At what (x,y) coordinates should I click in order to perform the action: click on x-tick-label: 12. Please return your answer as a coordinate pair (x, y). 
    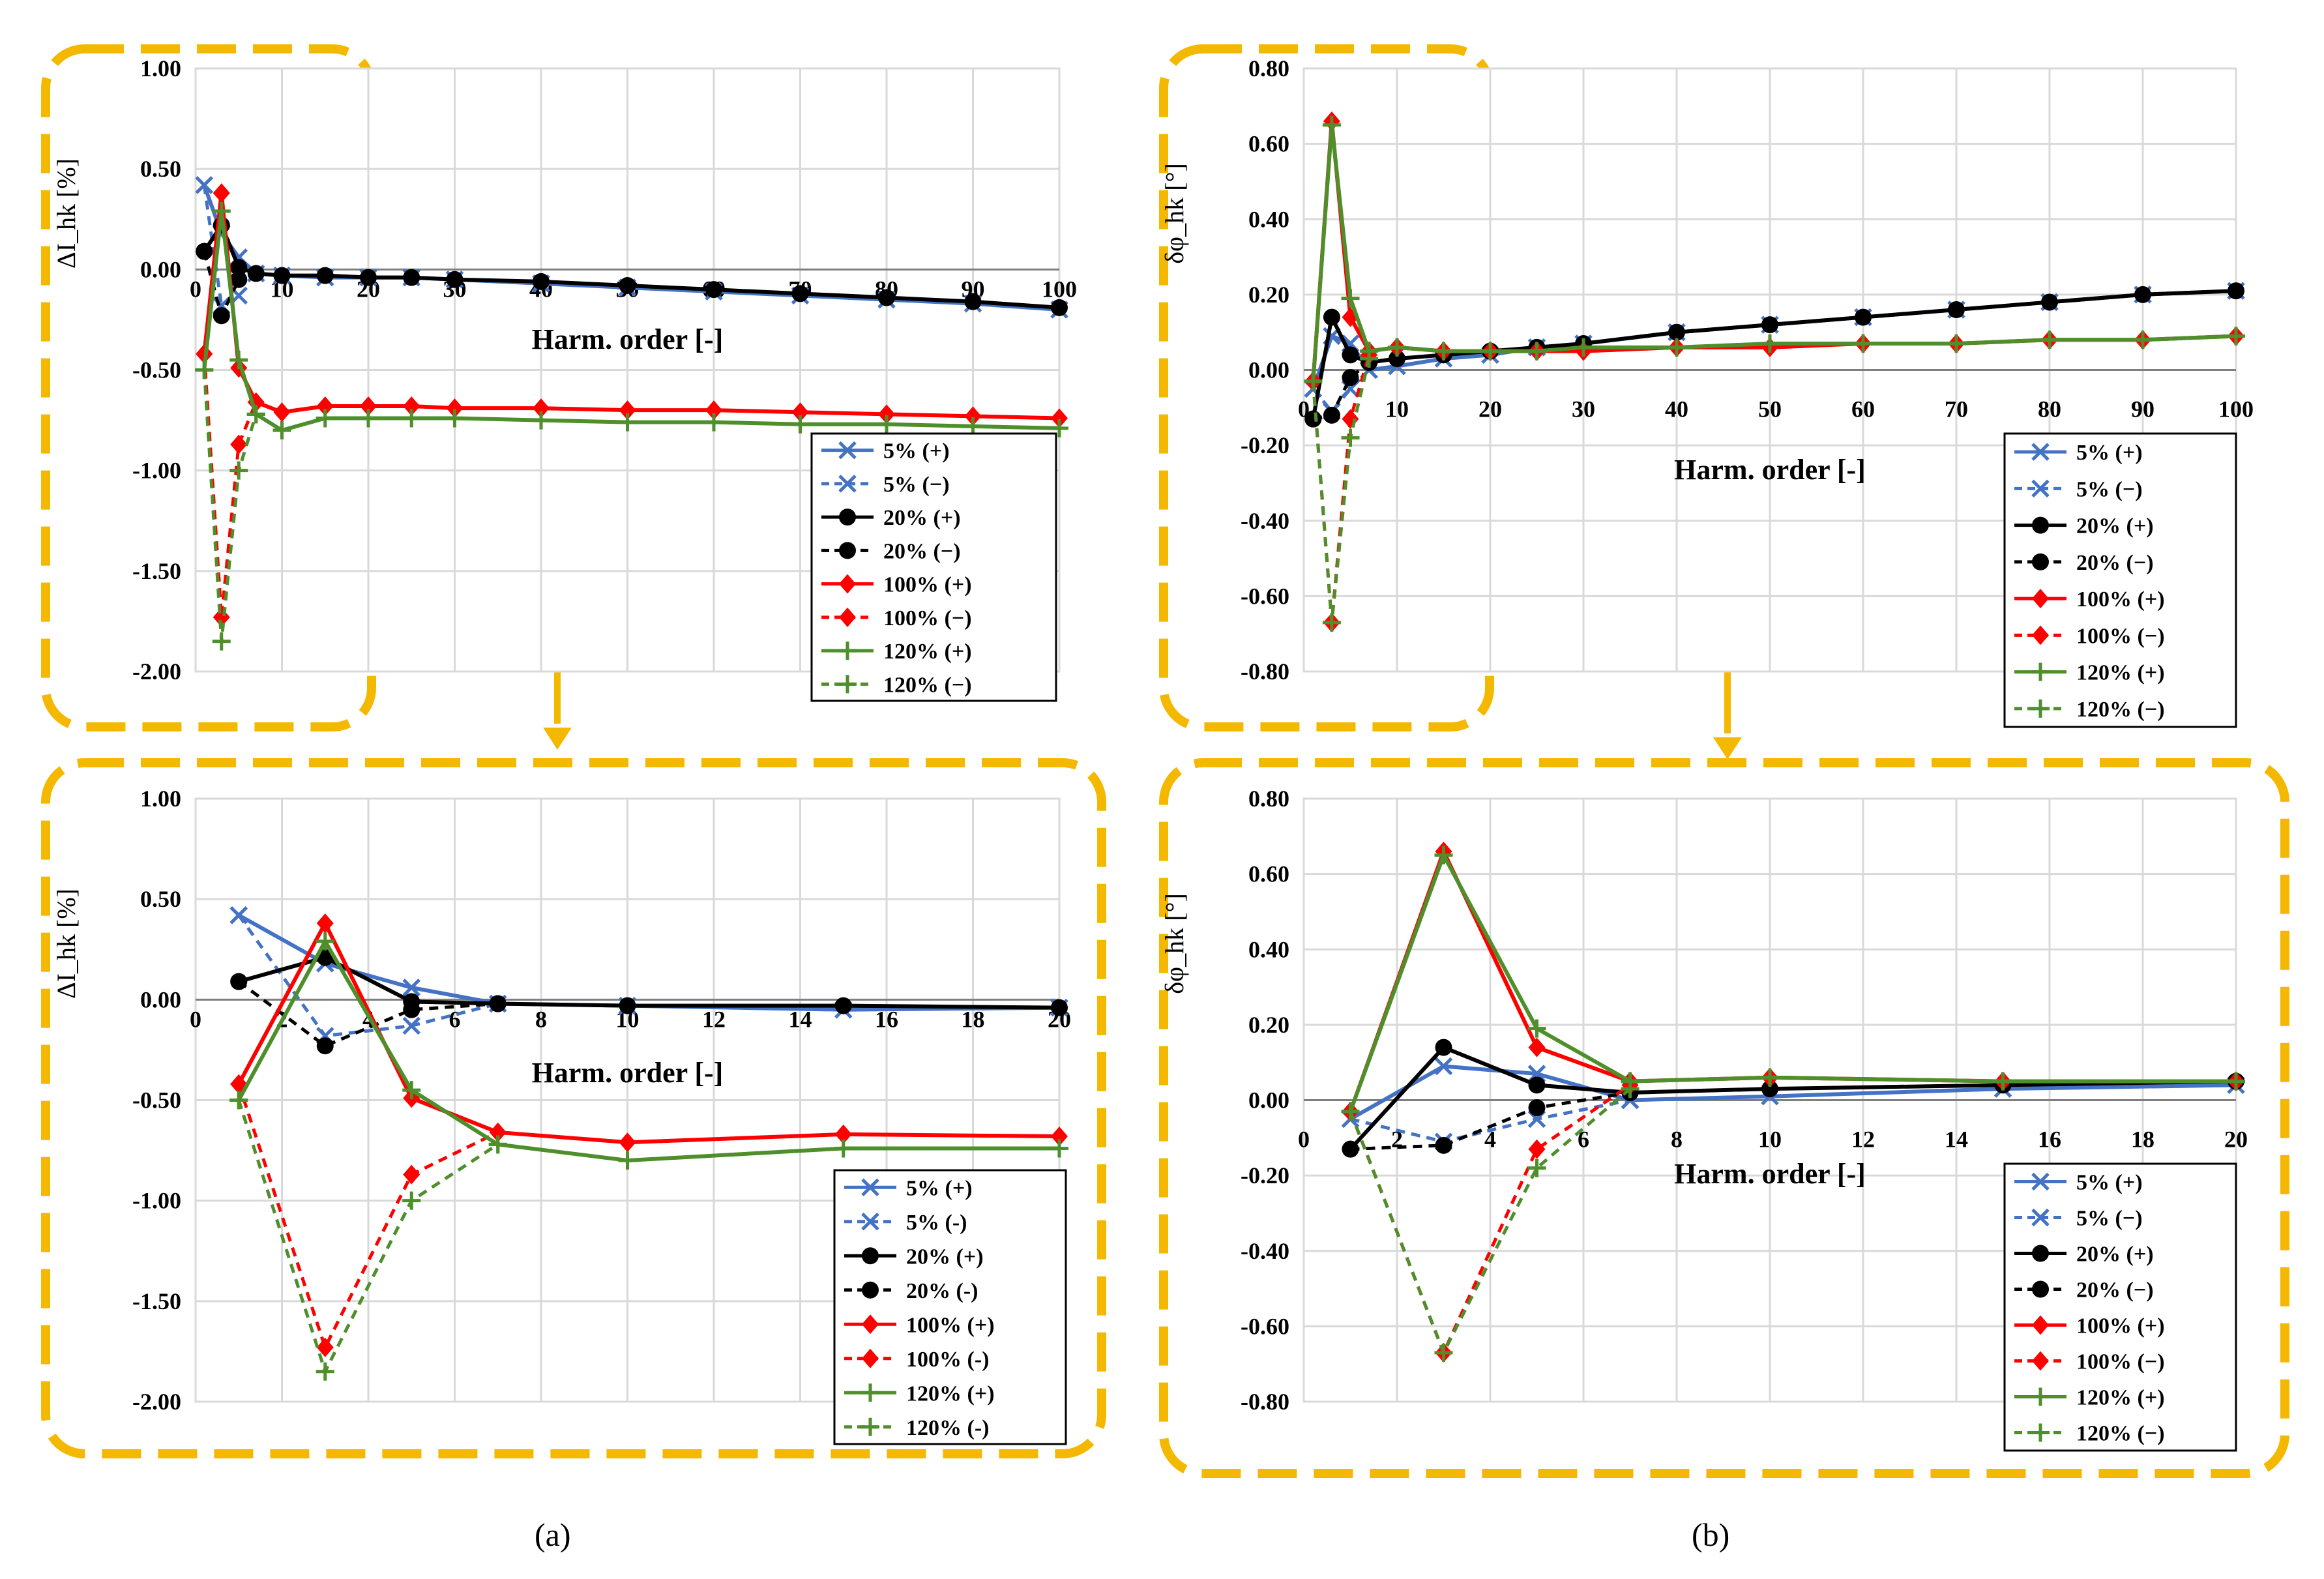
    Looking at the image, I should click on (1863, 1140).